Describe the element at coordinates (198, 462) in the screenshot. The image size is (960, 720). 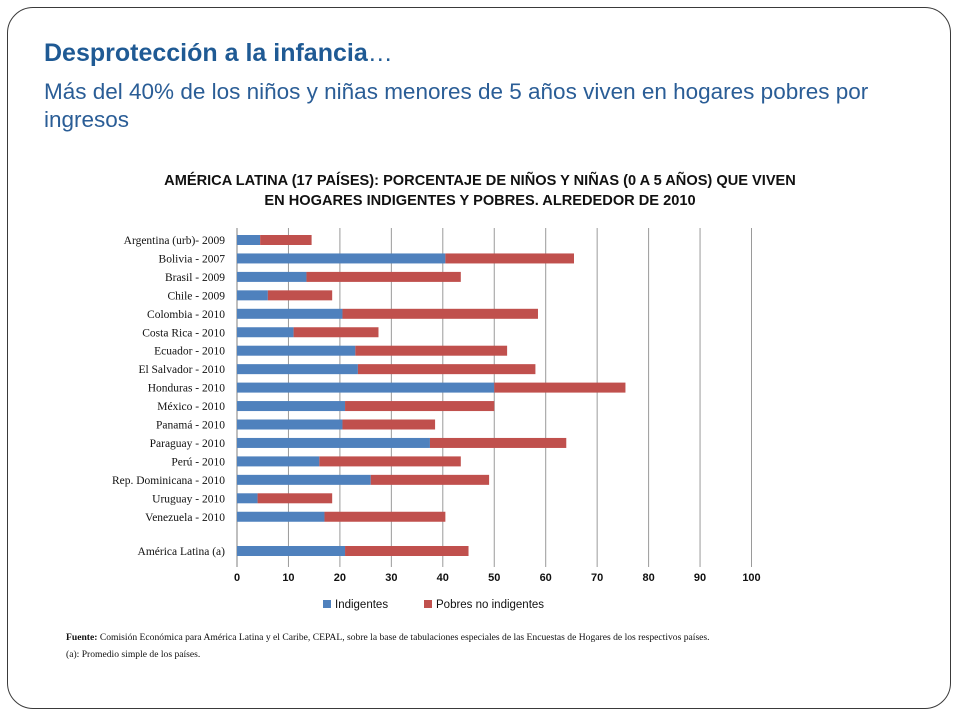
I see `category-label: Perú - 2010` at that location.